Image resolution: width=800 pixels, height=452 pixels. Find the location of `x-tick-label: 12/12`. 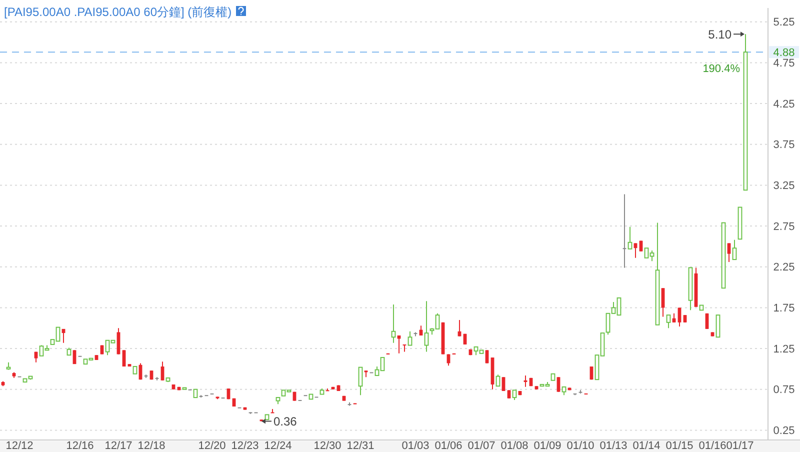

x-tick-label: 12/12 is located at coordinates (20, 446).